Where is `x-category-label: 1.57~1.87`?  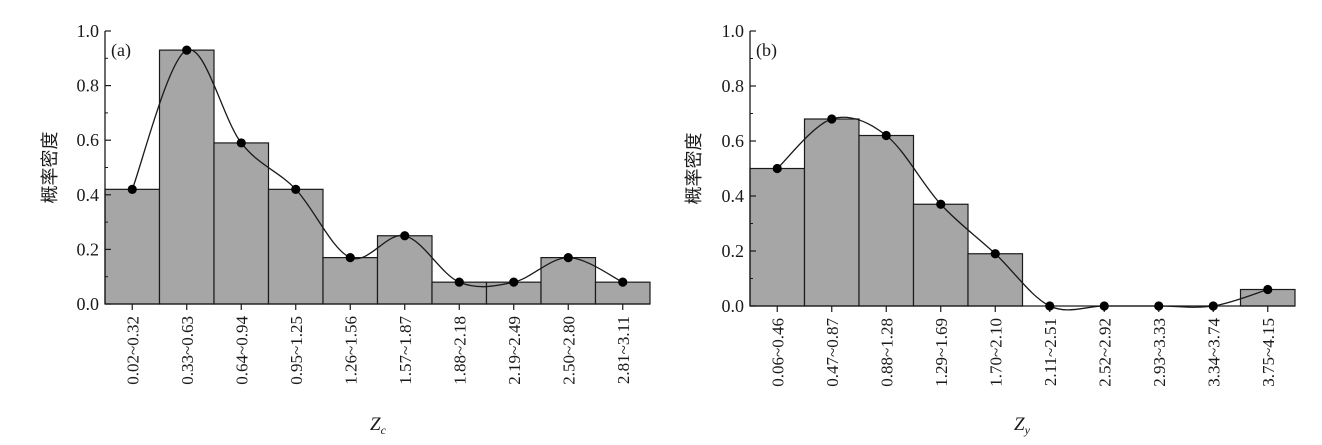 x-category-label: 1.57~1.87 is located at coordinates (405, 350).